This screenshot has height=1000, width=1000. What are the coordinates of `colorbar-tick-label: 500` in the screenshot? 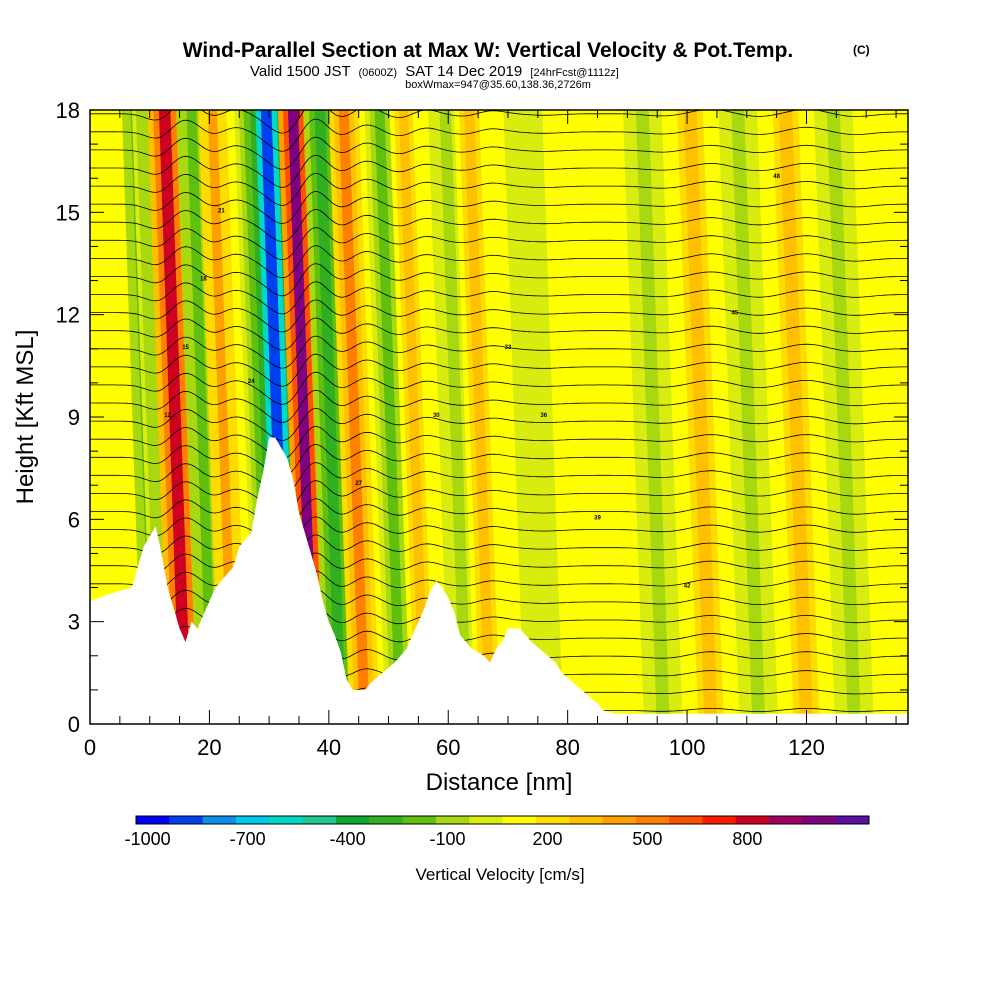 It's located at (647, 839).